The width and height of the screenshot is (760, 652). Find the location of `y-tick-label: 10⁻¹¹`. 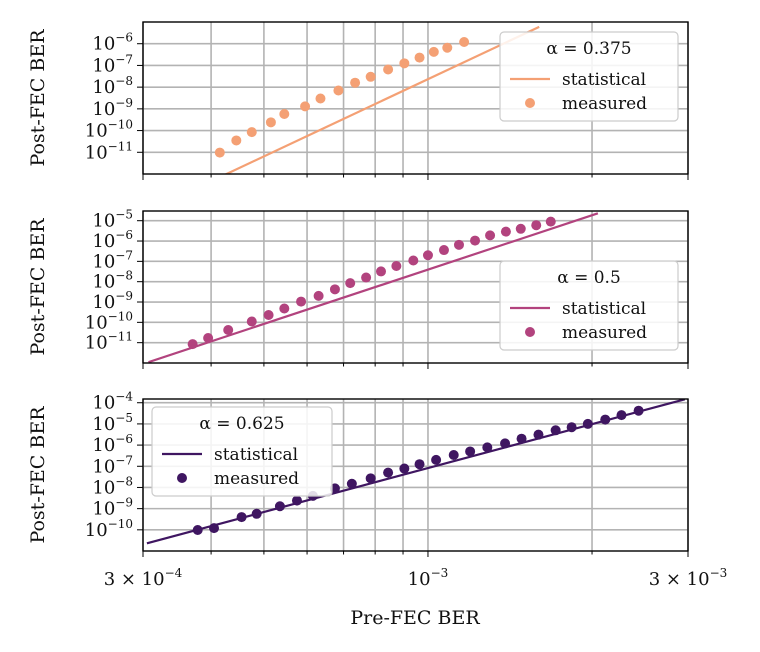

y-tick-label: 10⁻¹¹ is located at coordinates (109, 342).